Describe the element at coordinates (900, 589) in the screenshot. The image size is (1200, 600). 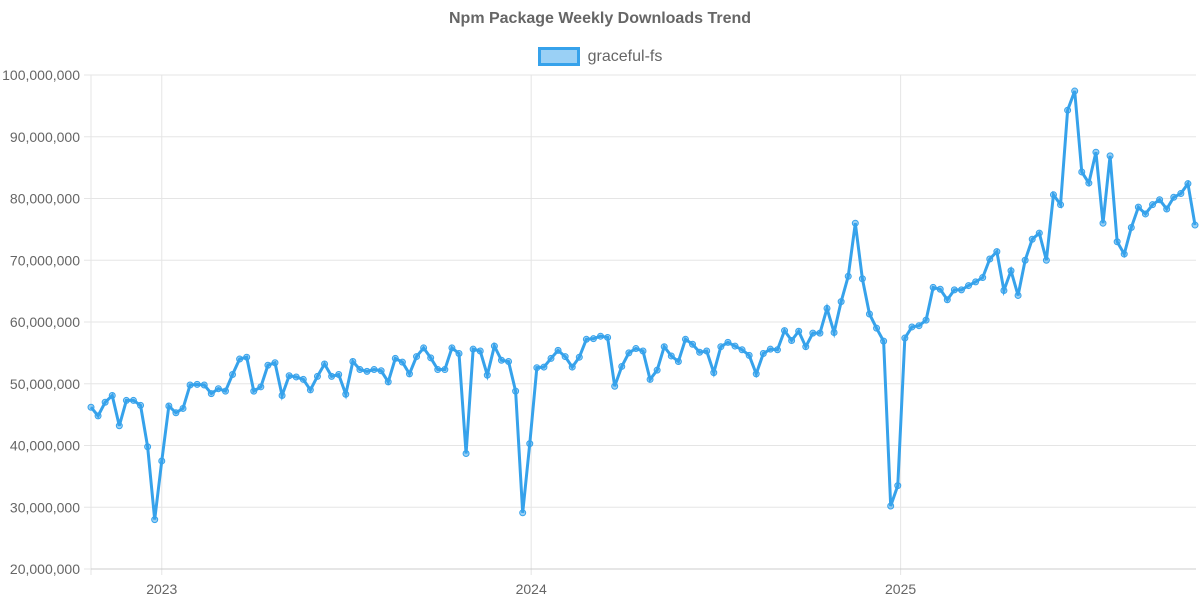
I see `x-tick-label: 2025` at that location.